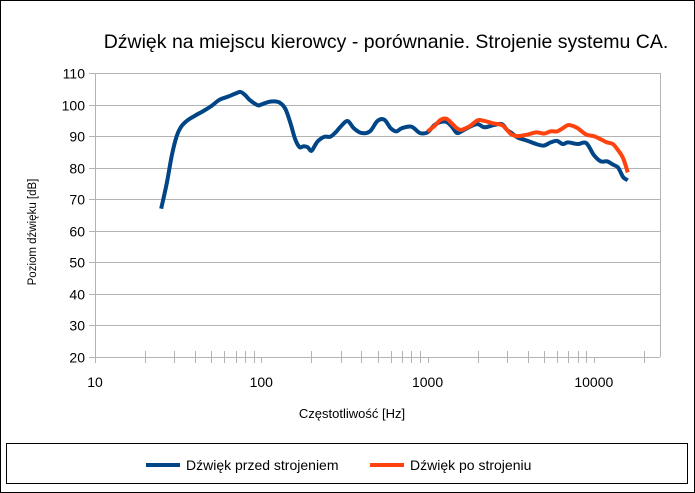 This screenshot has height=493, width=695. Describe the element at coordinates (352, 413) in the screenshot. I see `x-axis-label: Częstotliwość [Hz]` at that location.